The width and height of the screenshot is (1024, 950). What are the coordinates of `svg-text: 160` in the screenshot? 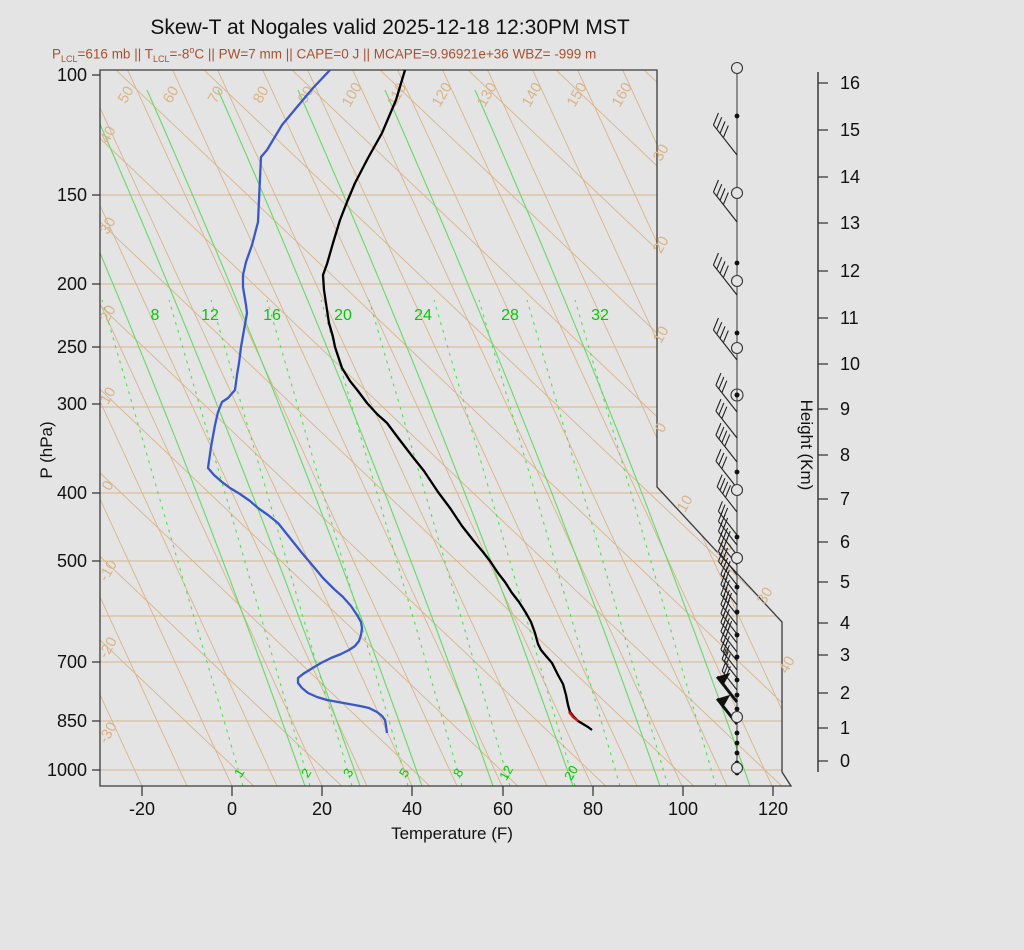 It's located at (621, 95).